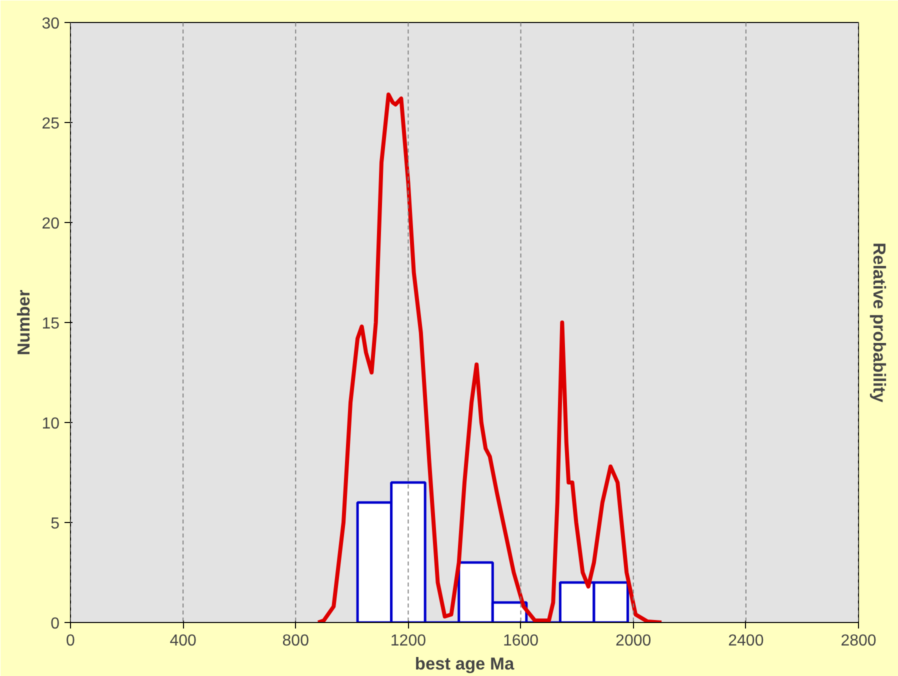  Describe the element at coordinates (634, 641) in the screenshot. I see `x-tick-label: 2000` at that location.